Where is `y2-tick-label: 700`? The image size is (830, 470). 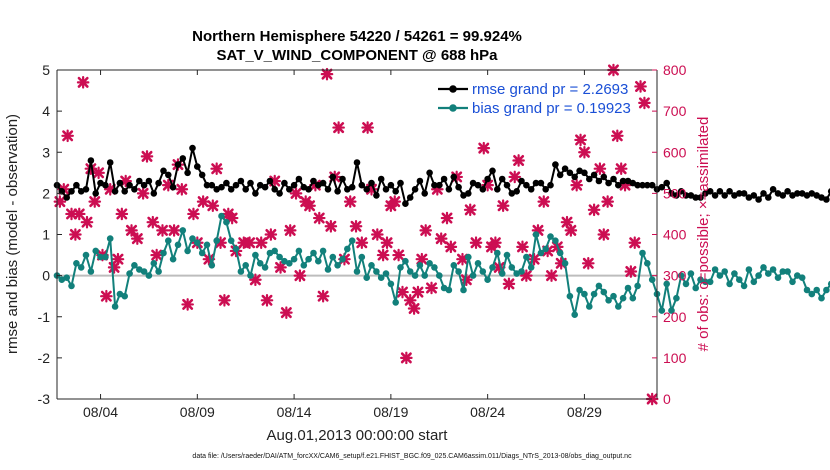 y2-tick-label: 700 is located at coordinates (675, 111).